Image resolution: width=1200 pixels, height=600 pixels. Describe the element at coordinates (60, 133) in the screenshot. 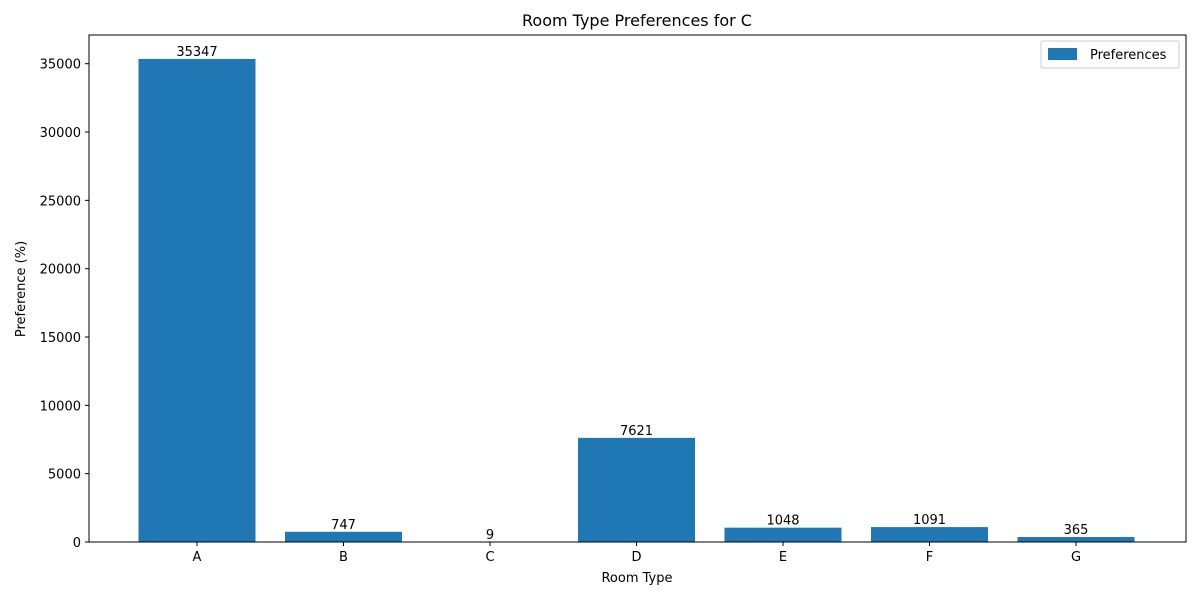

I see `y-tick-label: 30000` at that location.